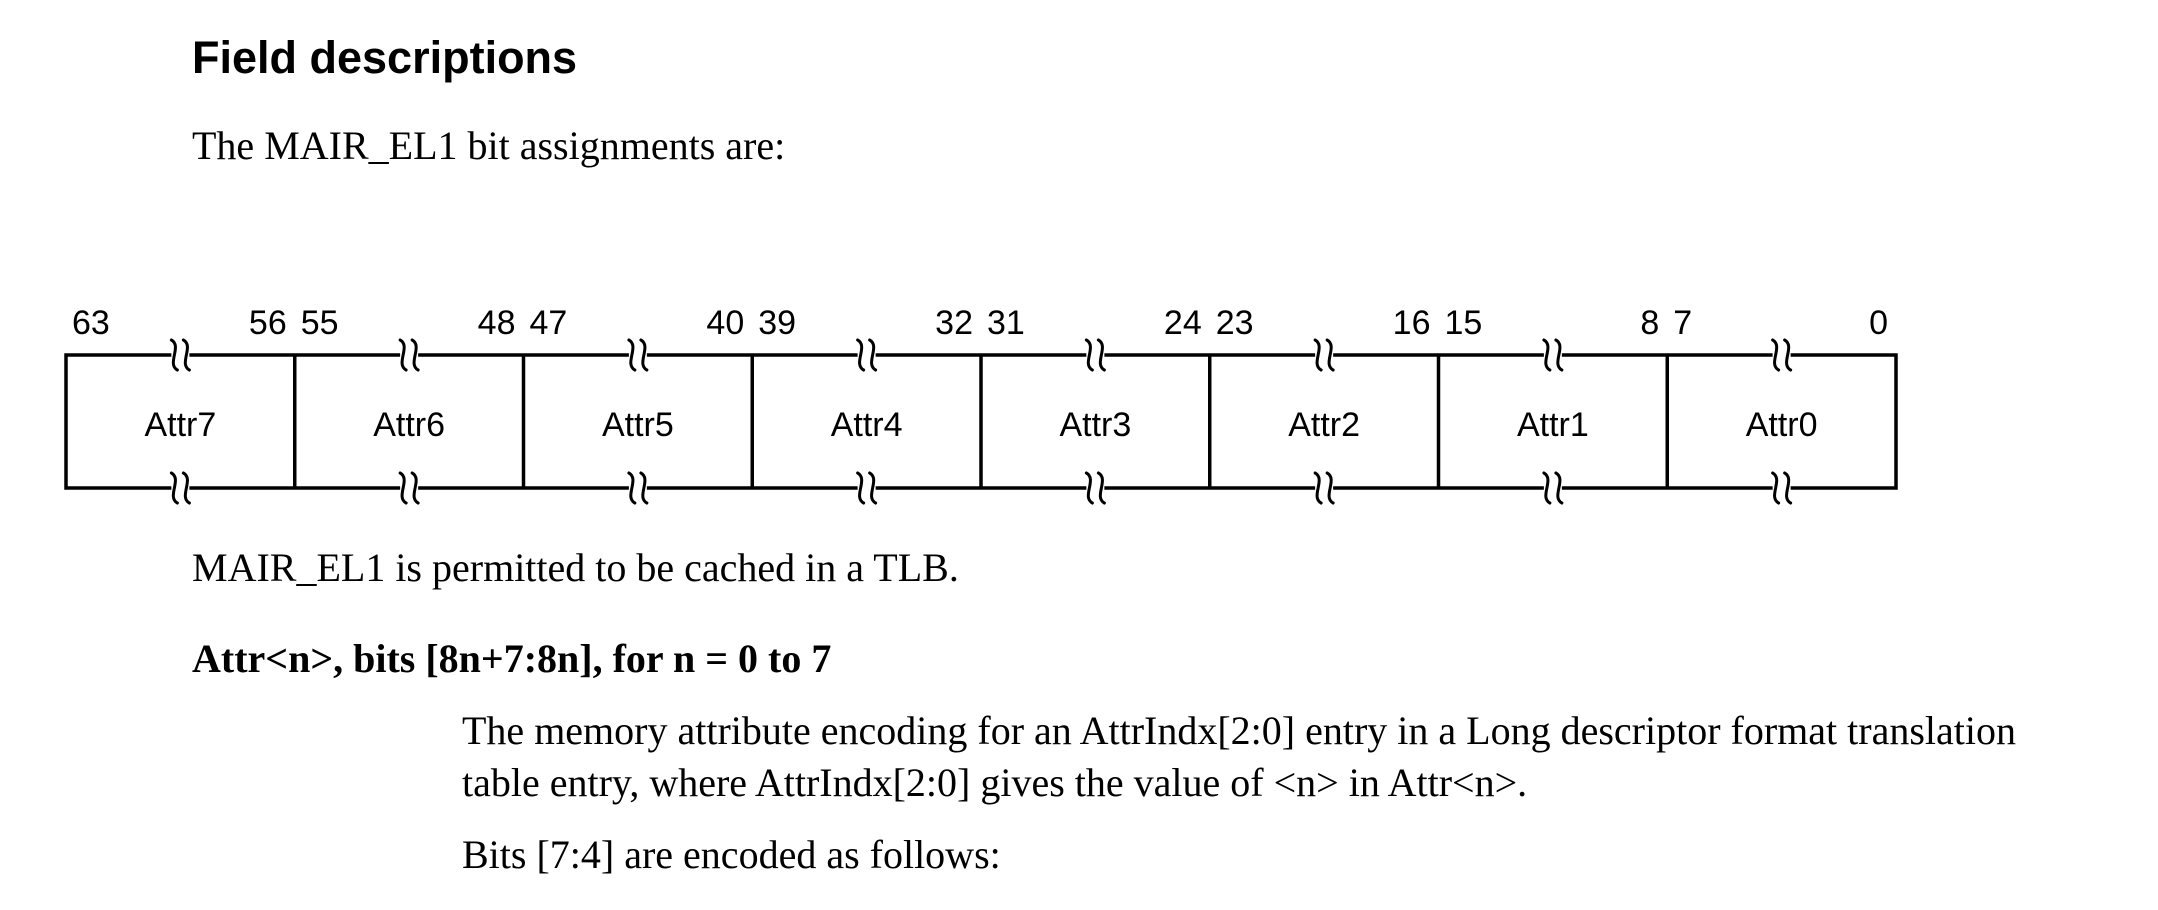 Image resolution: width=2158 pixels, height=910 pixels. What do you see at coordinates (638, 425) in the screenshot?
I see `field-label: Attr5` at bounding box center [638, 425].